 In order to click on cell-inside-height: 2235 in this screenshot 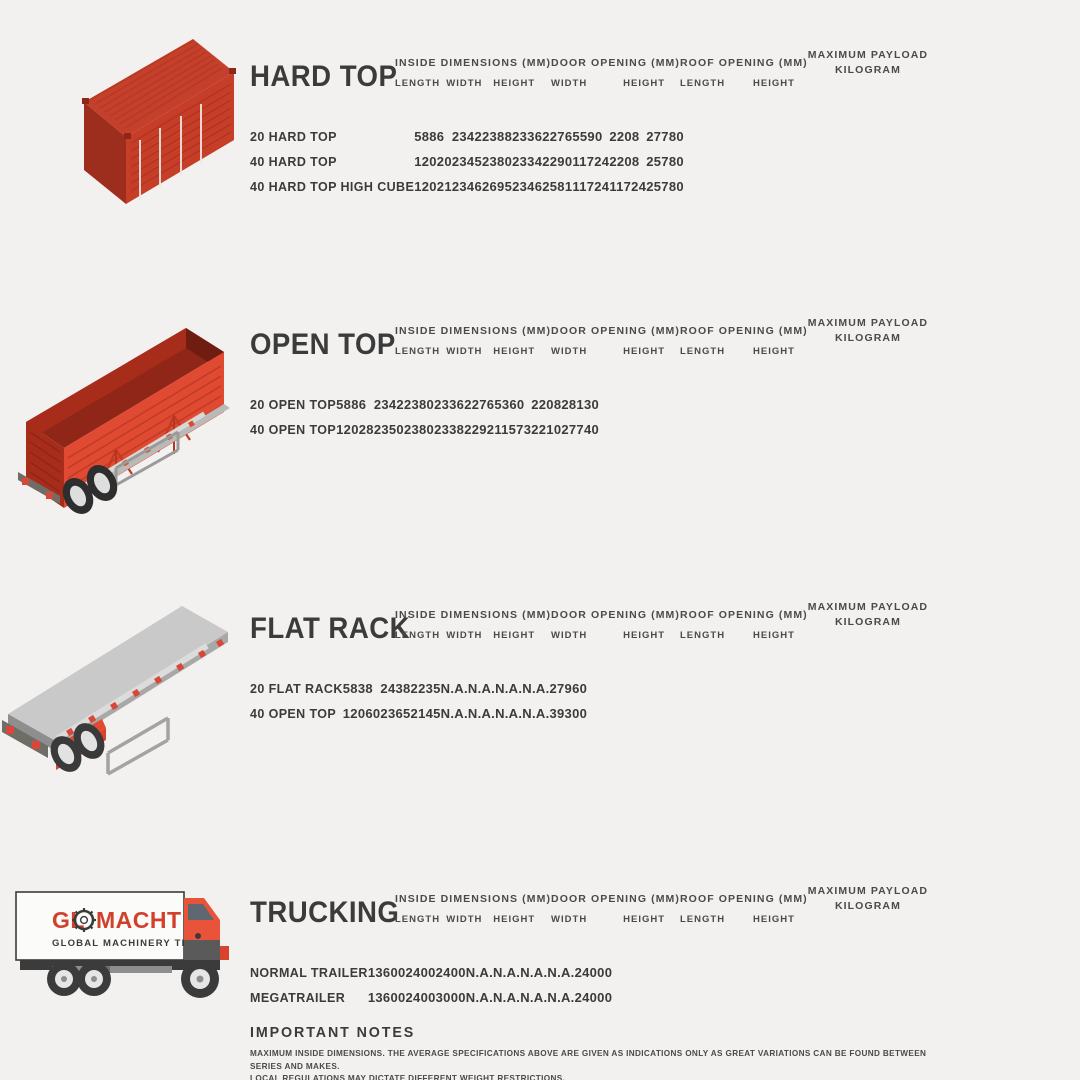, I will do `click(425, 688)`.